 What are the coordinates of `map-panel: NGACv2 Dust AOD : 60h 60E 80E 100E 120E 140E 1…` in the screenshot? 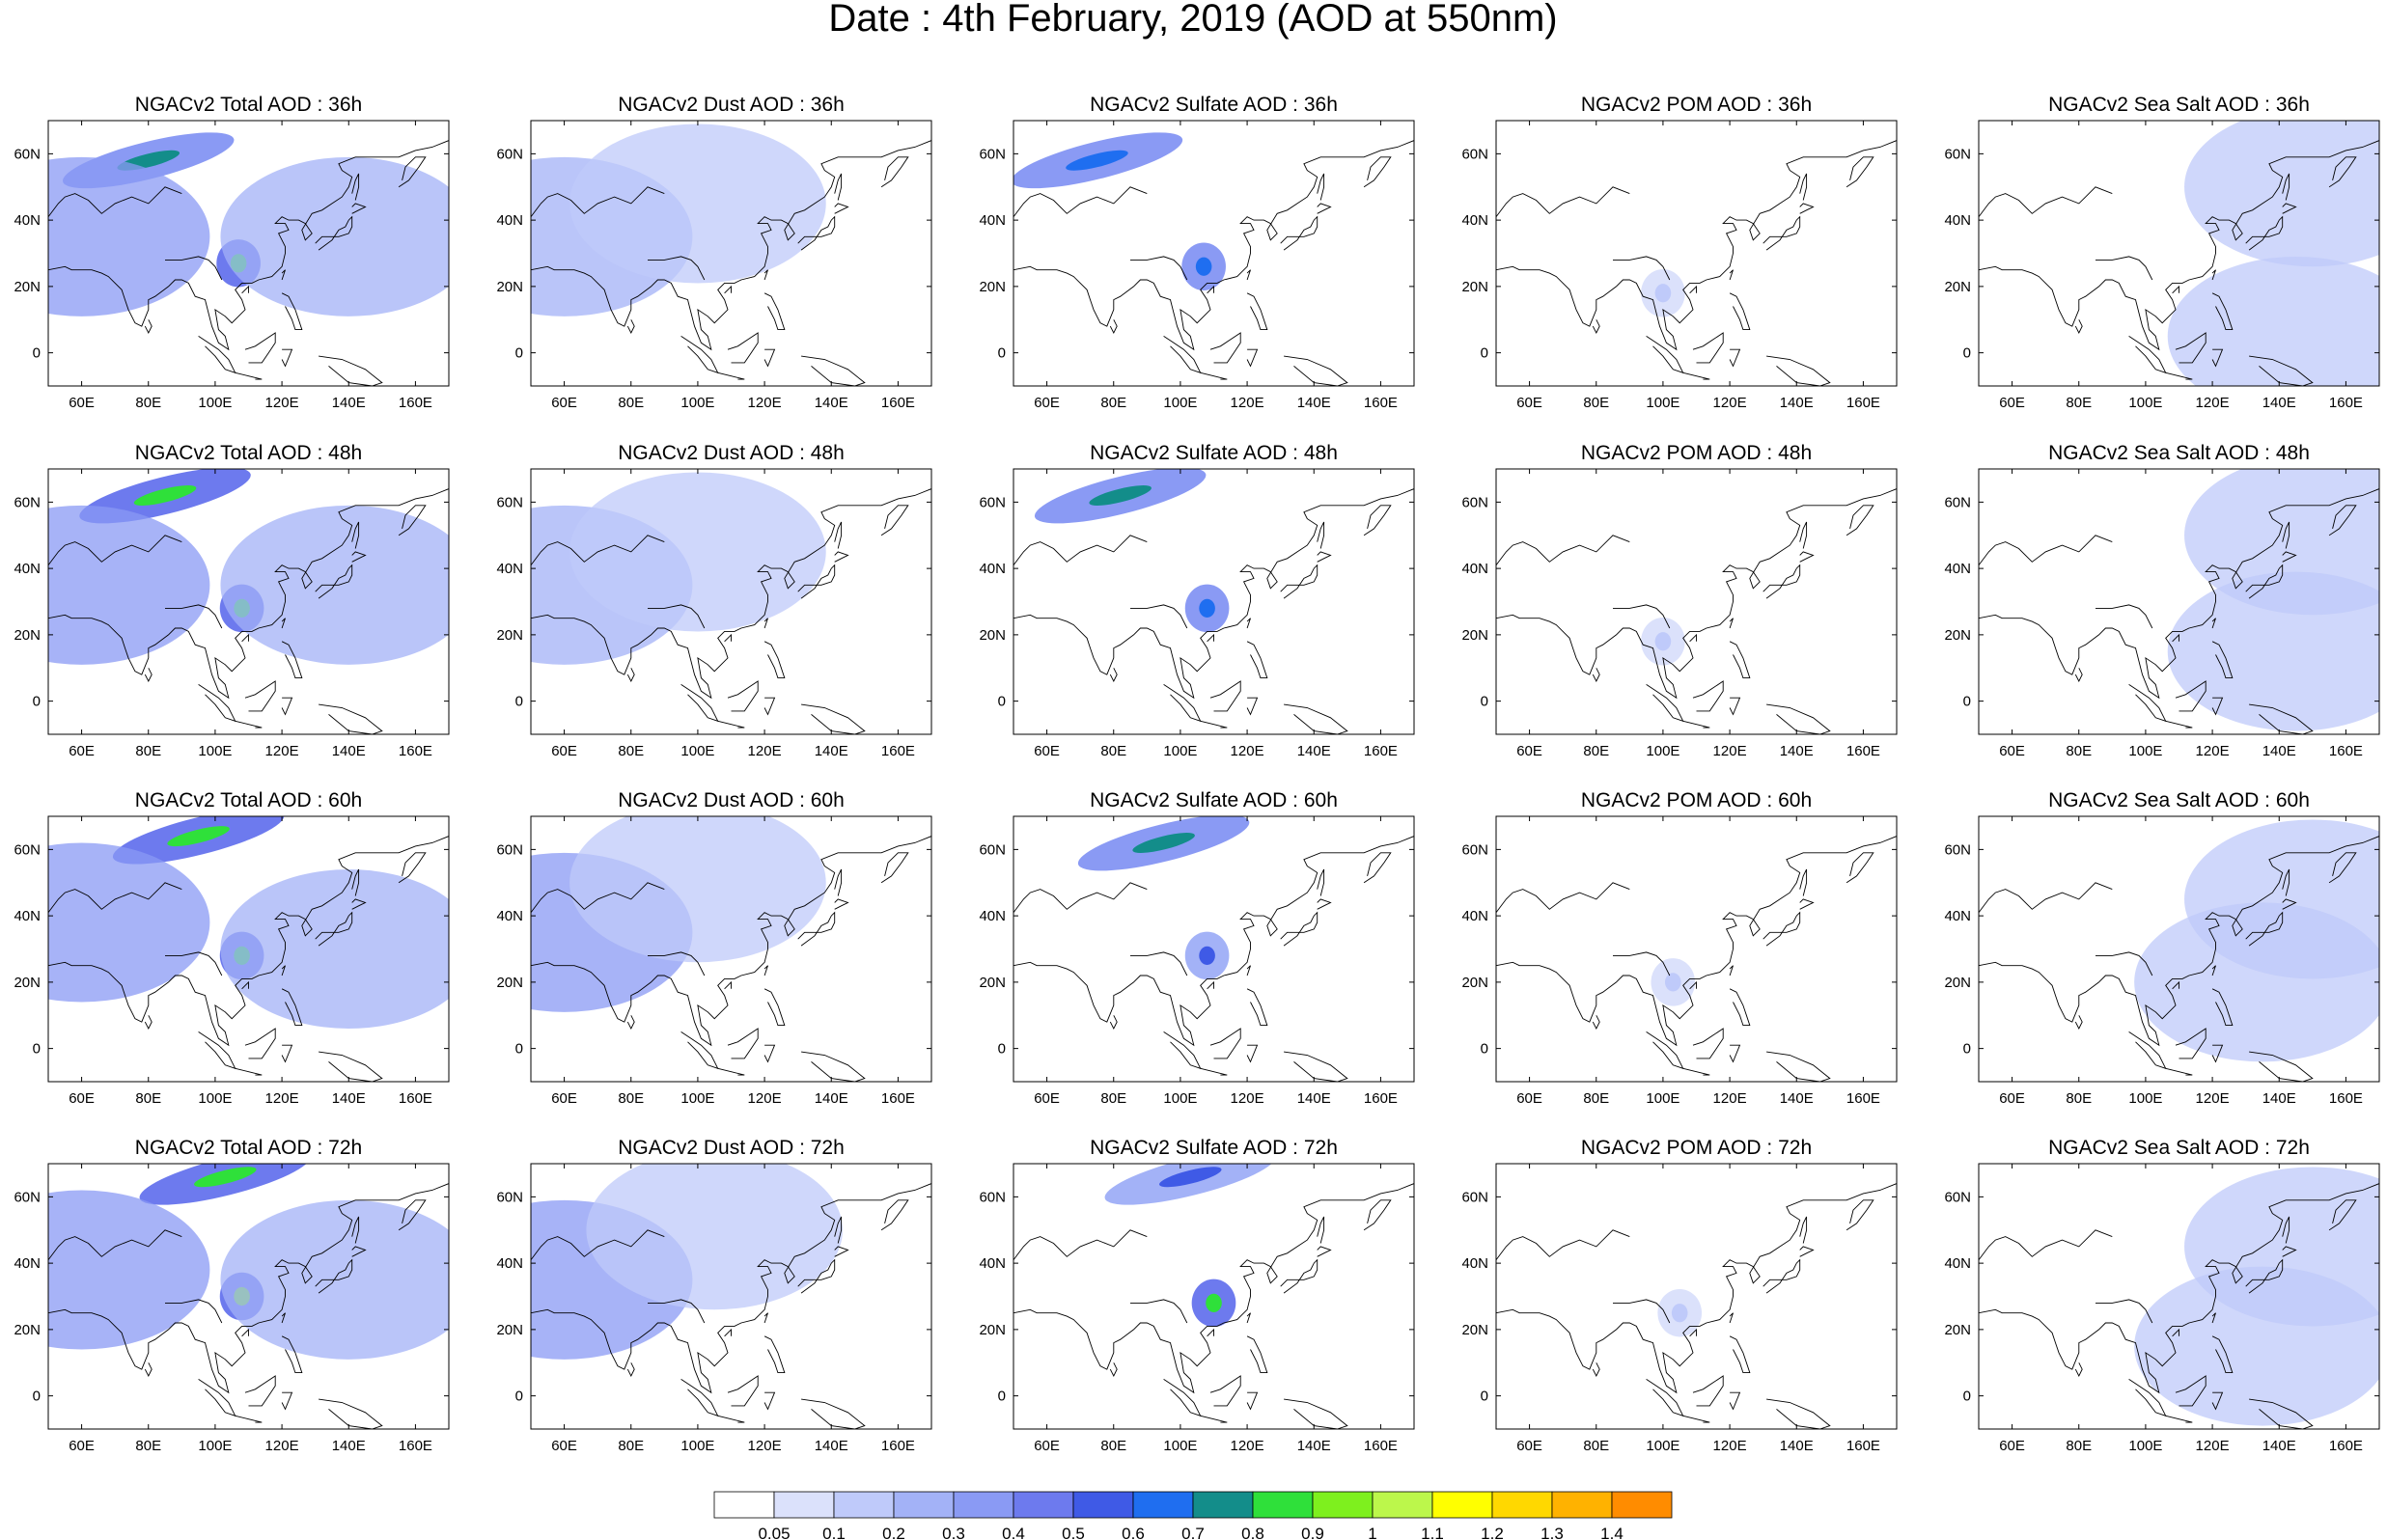 It's located at (714, 948).